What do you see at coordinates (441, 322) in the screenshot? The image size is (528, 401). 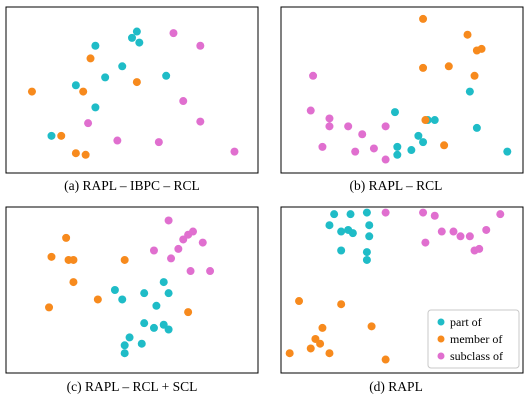 I see `legend-marker-part-of` at bounding box center [441, 322].